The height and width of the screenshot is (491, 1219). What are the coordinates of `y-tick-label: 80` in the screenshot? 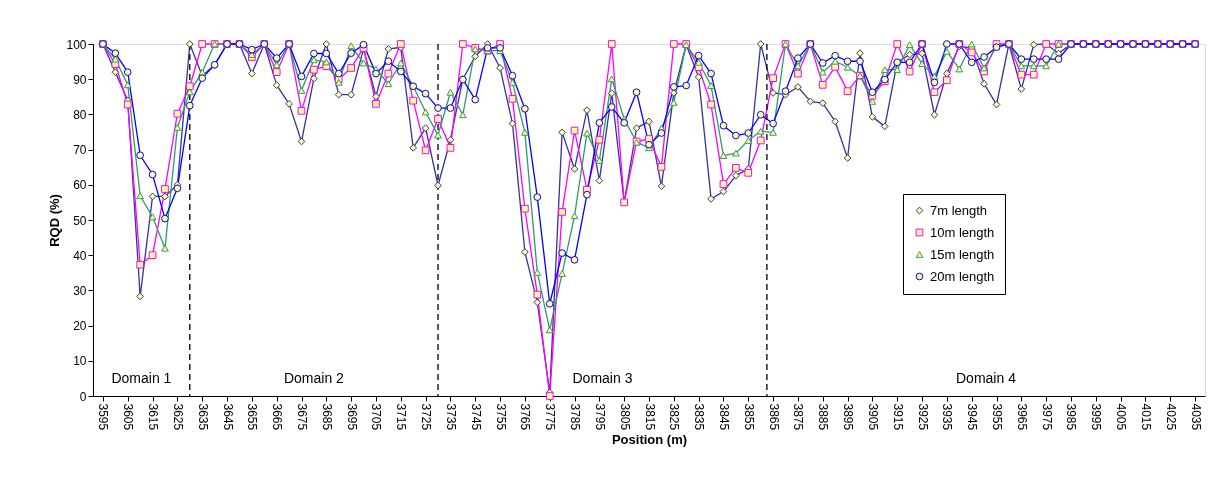 It's located at (80, 114).